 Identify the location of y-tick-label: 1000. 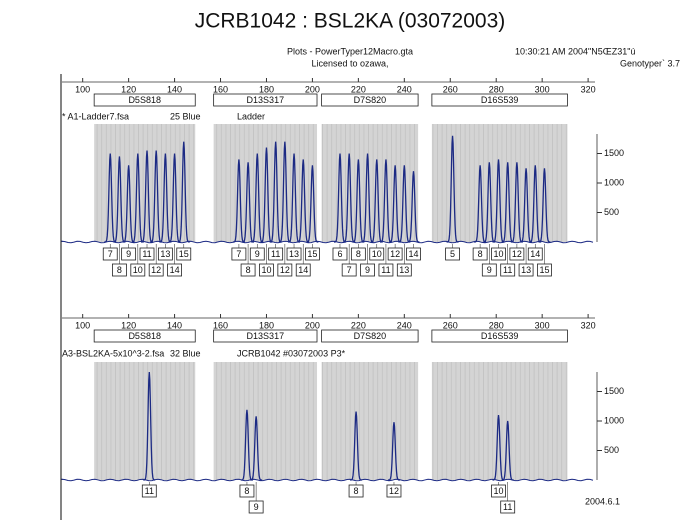
(614, 420).